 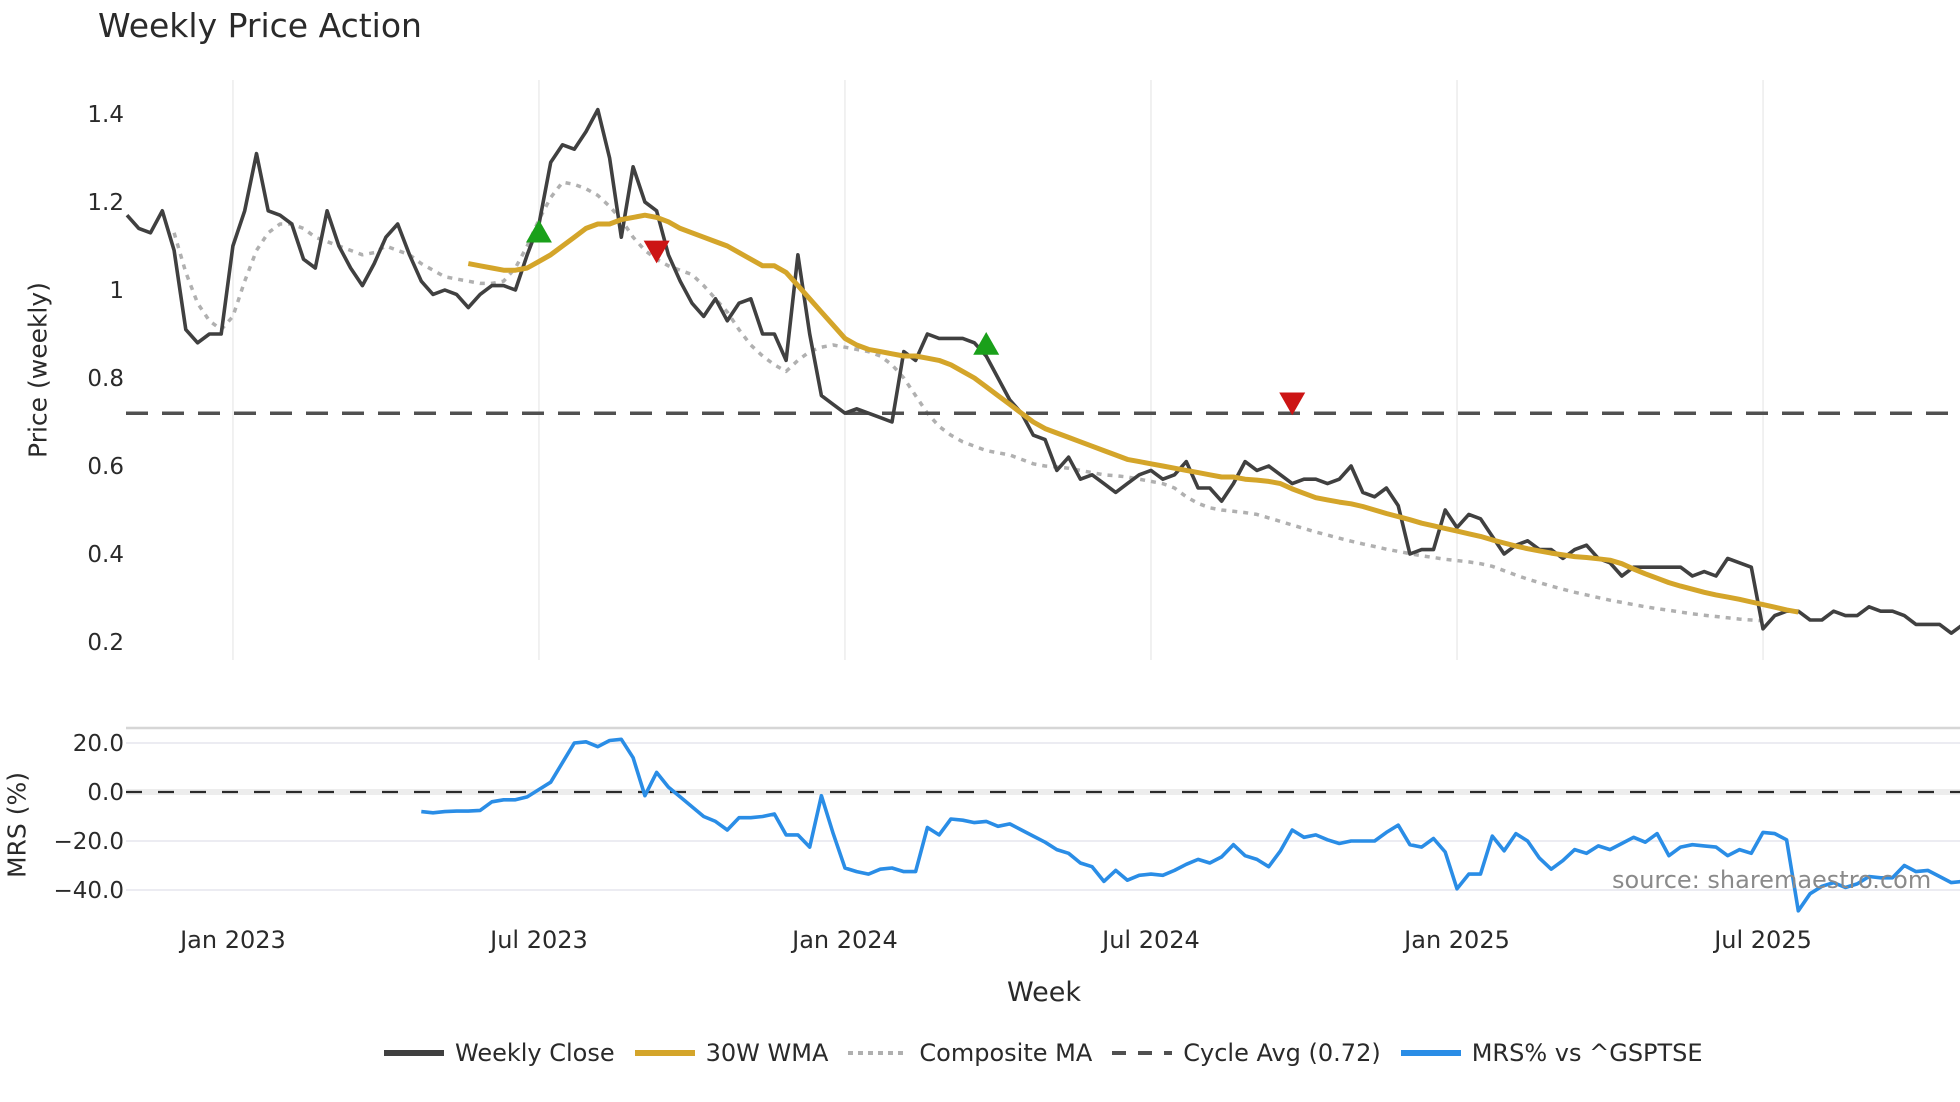 I want to click on signal-markers, so click(x=915, y=317).